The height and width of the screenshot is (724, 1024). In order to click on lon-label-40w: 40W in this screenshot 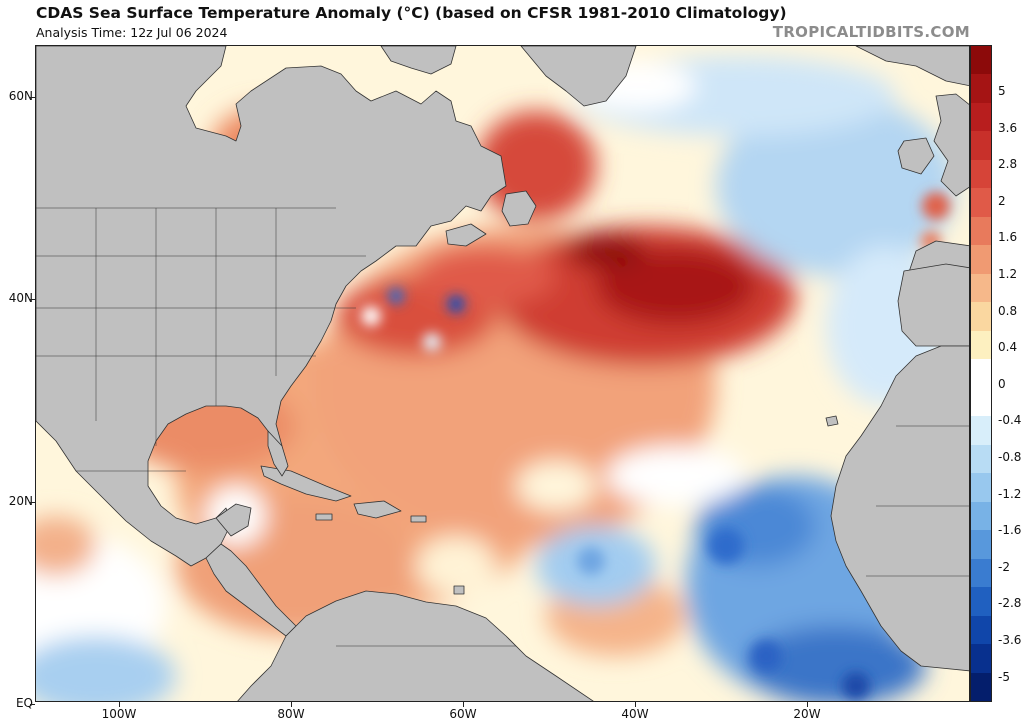, I will do `click(635, 714)`.